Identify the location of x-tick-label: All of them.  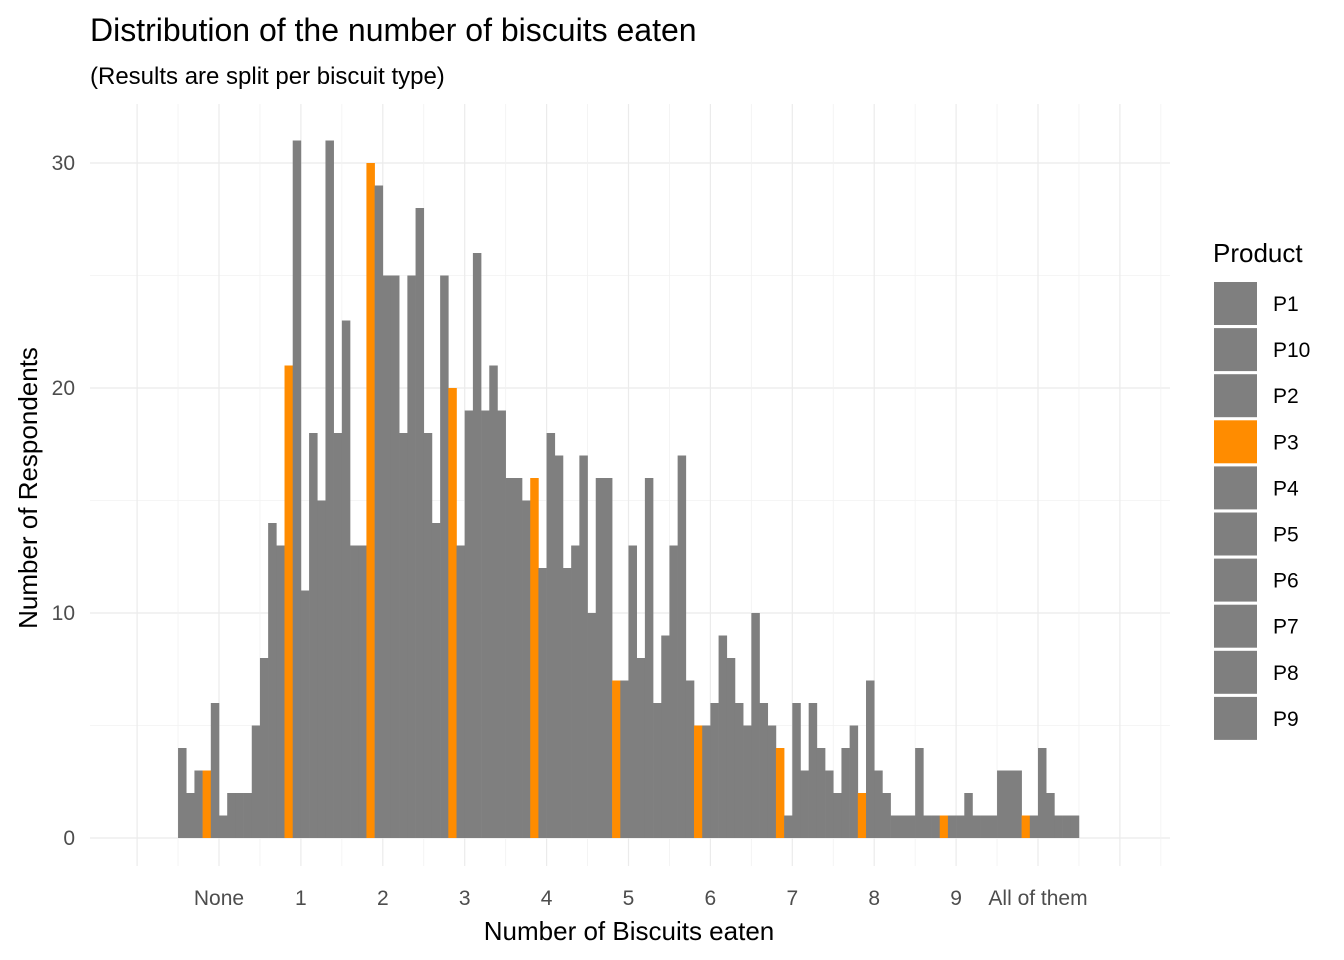
(1037, 898).